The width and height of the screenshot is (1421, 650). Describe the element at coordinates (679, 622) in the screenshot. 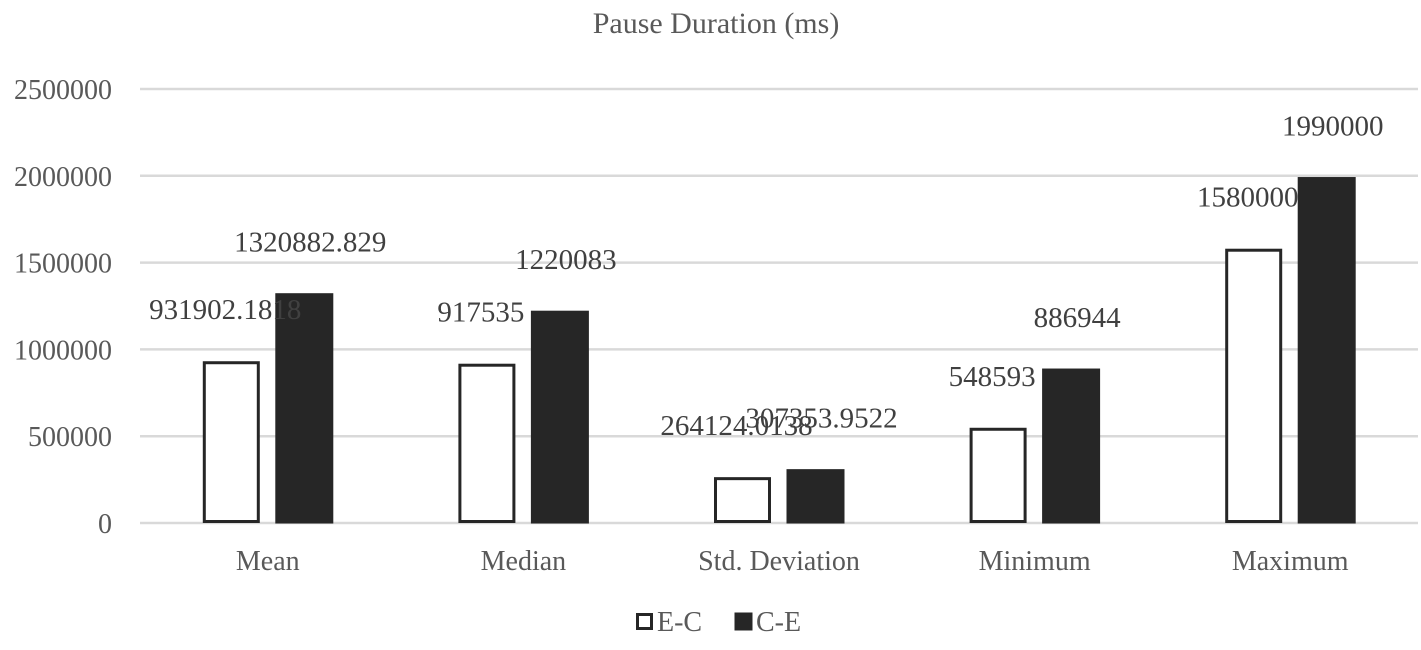

I see `legend-label: E-C` at that location.